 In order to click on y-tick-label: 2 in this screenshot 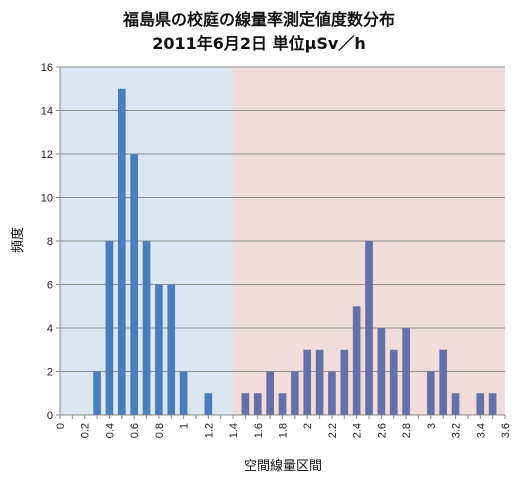, I will do `click(50, 373)`.